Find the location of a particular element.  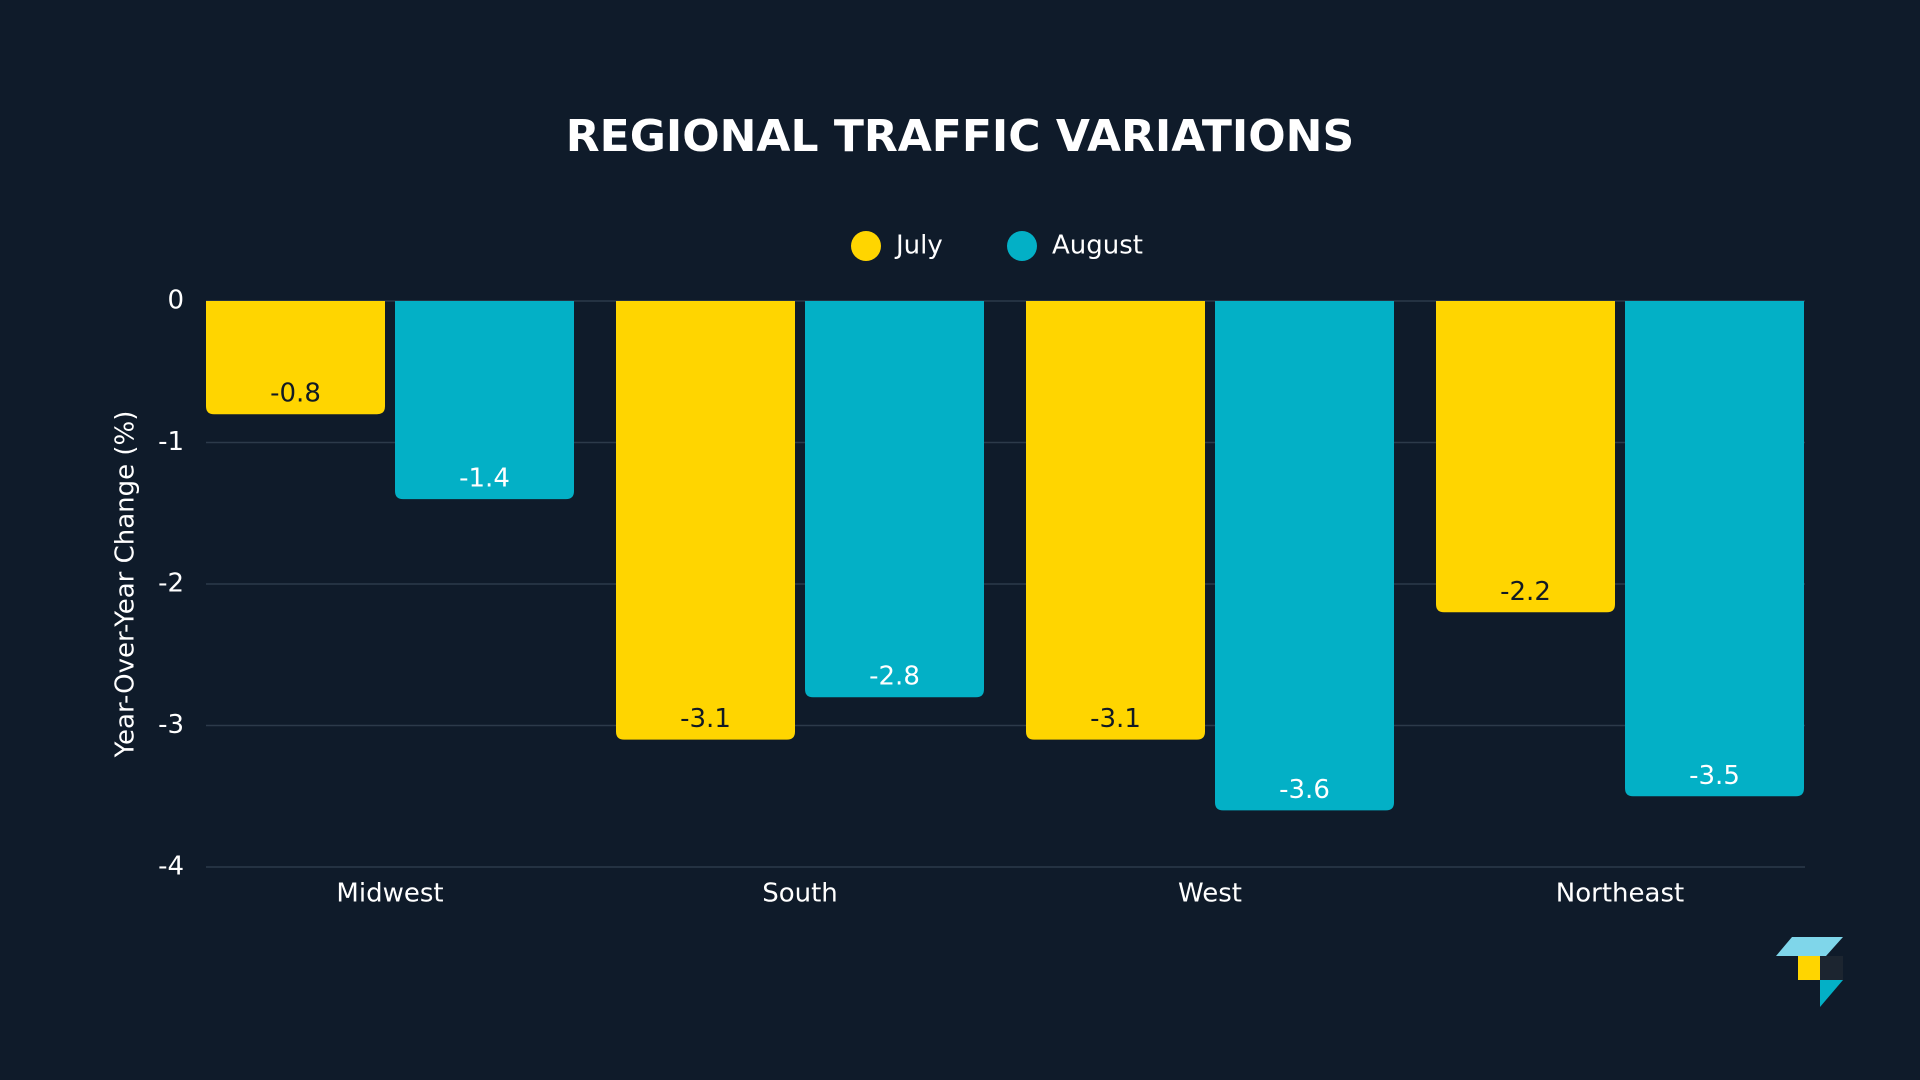

y-tick-label: -4 is located at coordinates (171, 867).